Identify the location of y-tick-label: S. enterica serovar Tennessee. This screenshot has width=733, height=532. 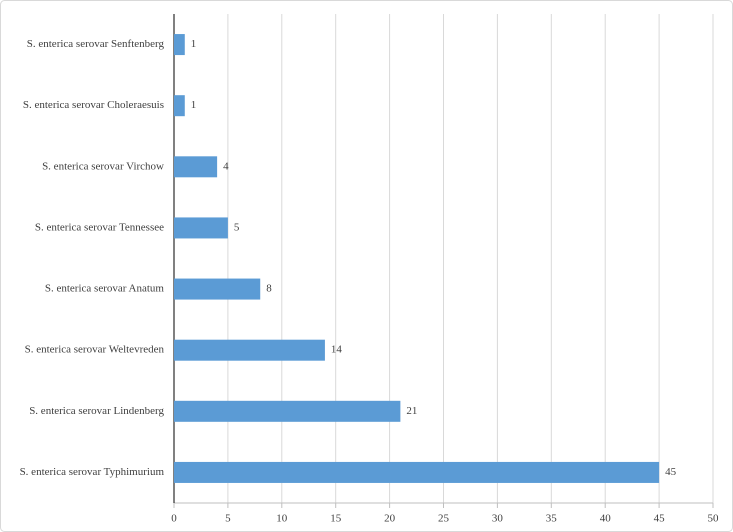
(99, 227).